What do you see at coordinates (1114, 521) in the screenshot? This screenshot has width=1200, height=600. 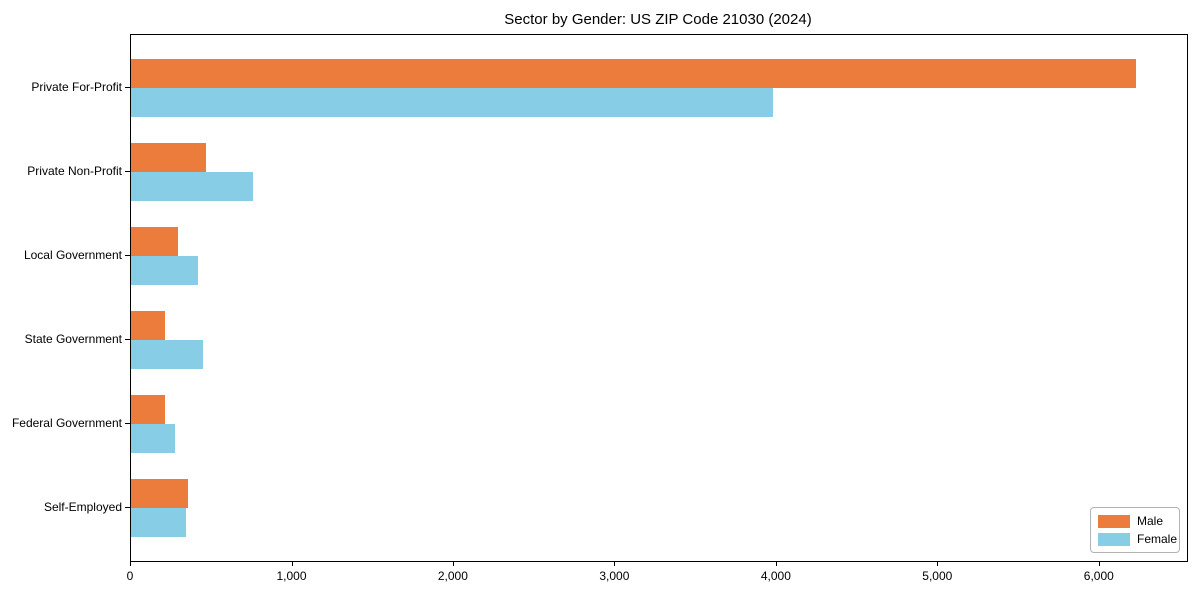 I see `male-color-swatch` at bounding box center [1114, 521].